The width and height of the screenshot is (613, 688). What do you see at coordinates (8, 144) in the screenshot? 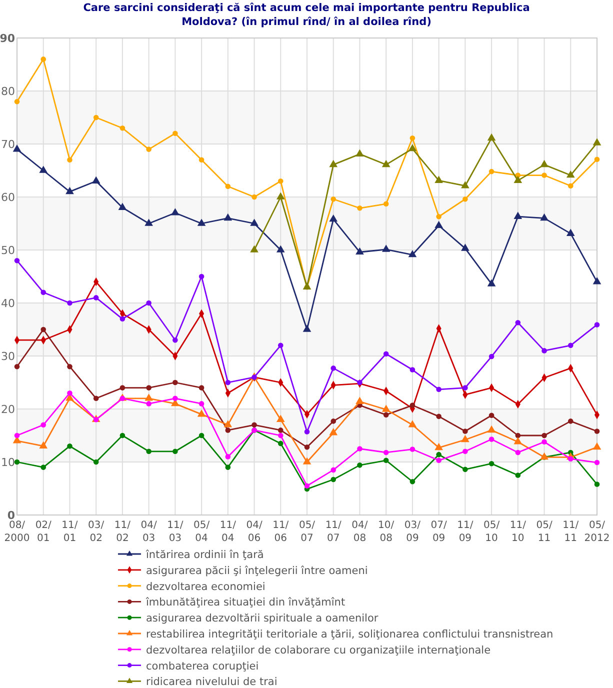
I see `y-tick-label: 70` at bounding box center [8, 144].